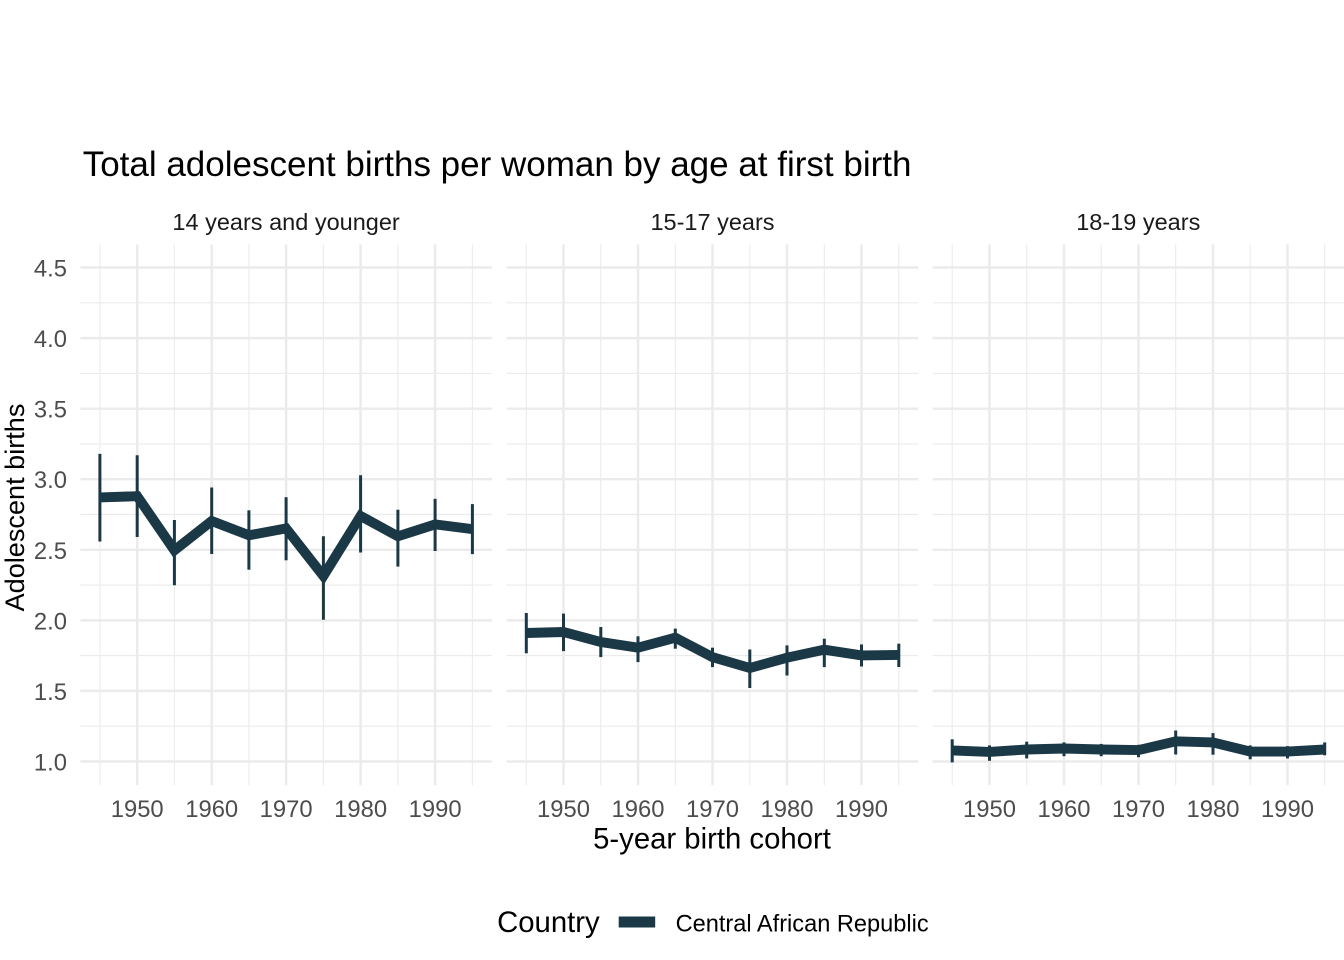 The width and height of the screenshot is (1344, 960). I want to click on svg-text: 15-17 years, so click(712, 222).